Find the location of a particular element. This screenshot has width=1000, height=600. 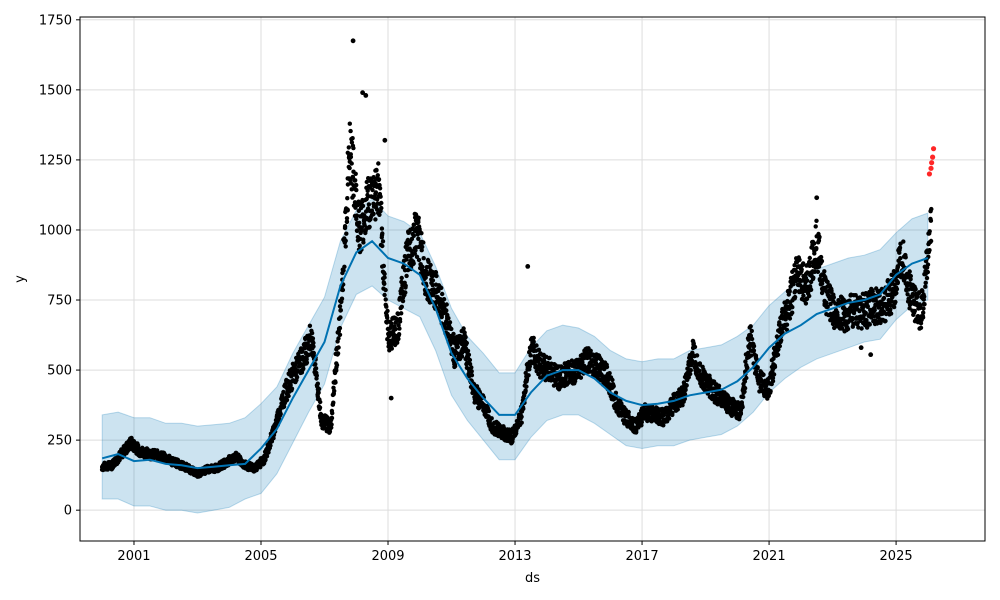

x-tick-label: 2025 is located at coordinates (896, 556).